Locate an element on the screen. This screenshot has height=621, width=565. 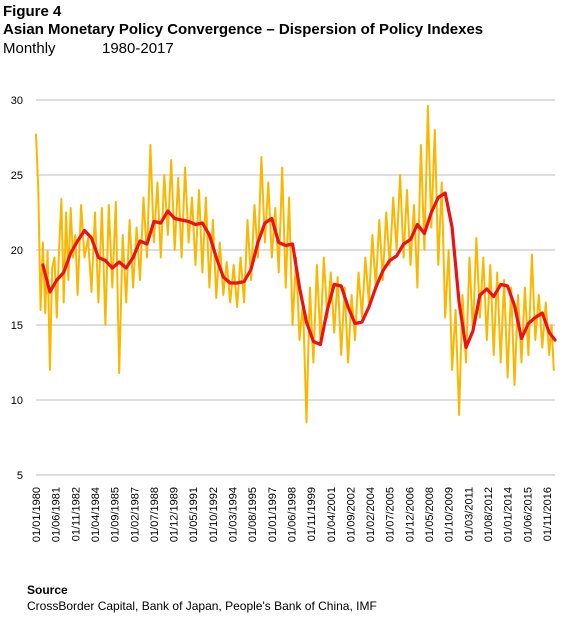
x-tick-label: 01/10/2009 is located at coordinates (450, 514).